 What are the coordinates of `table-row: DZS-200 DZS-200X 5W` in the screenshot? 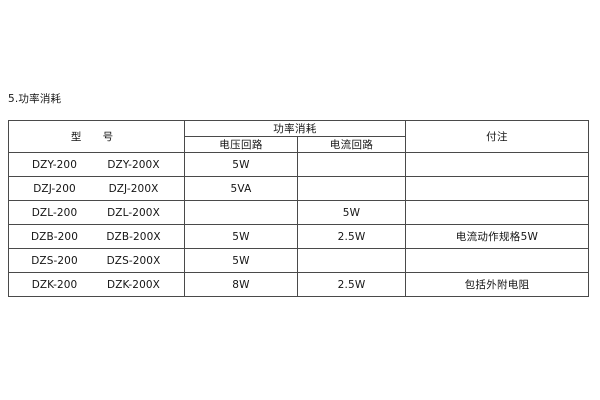 It's located at (299, 260).